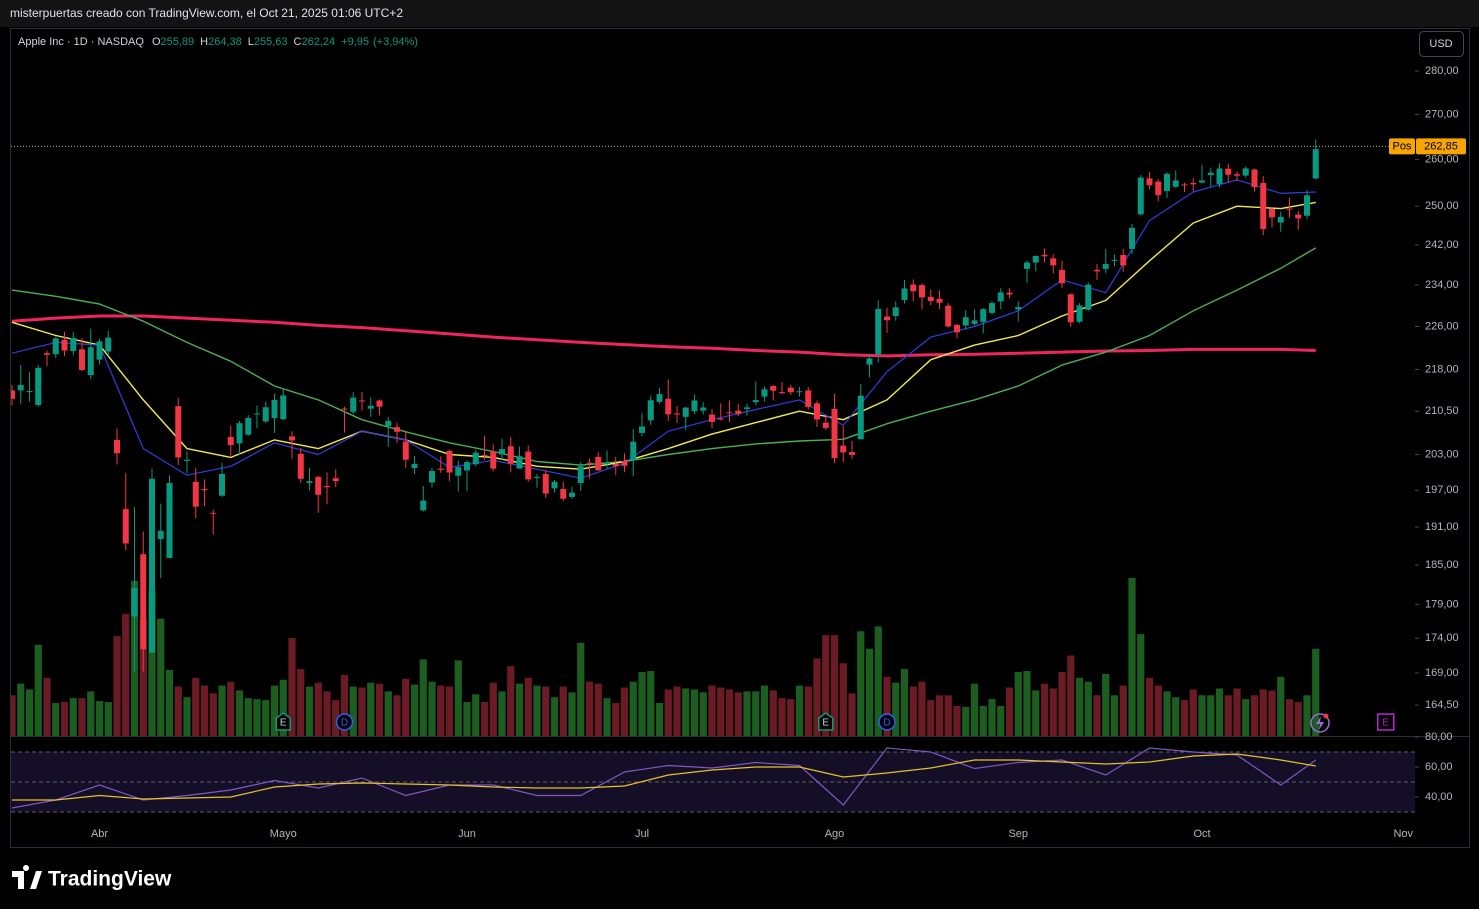 Image resolution: width=1479 pixels, height=909 pixels. What do you see at coordinates (99, 834) in the screenshot?
I see `x-tick-label: Abr` at bounding box center [99, 834].